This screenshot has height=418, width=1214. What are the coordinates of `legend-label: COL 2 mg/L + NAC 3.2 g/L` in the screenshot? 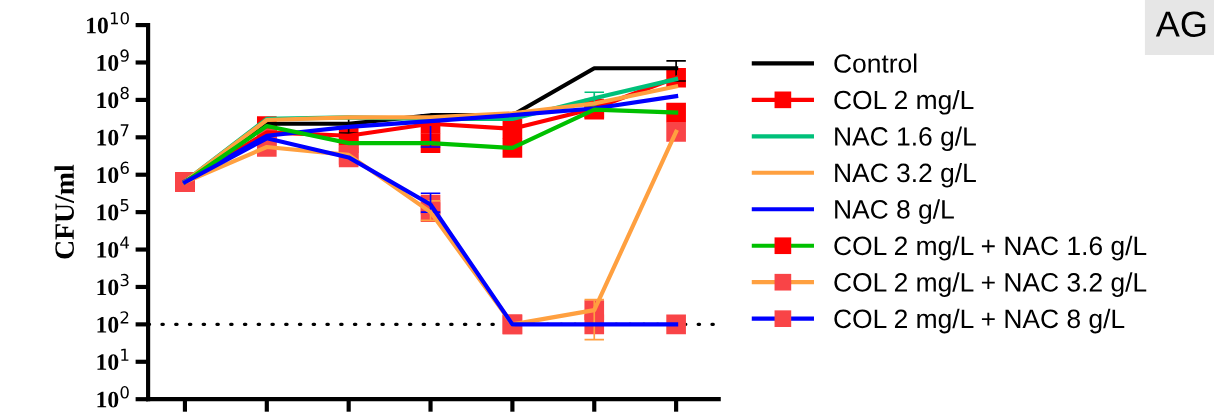 It's located at (990, 284).